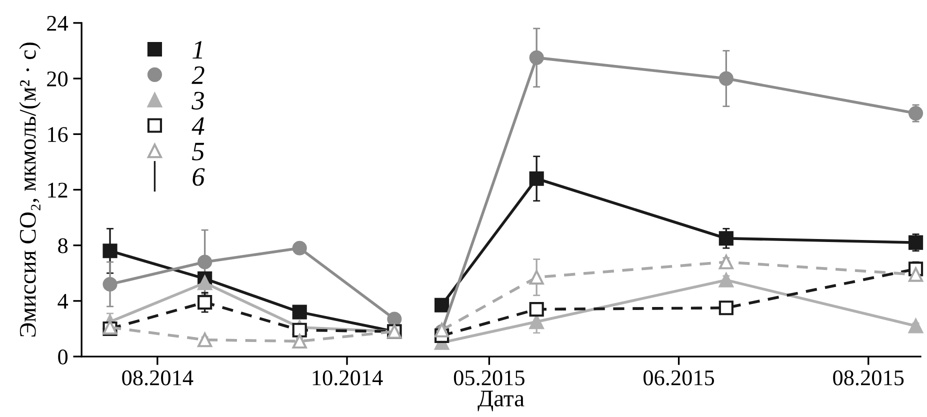 This screenshot has width=927, height=417. Describe the element at coordinates (868, 378) in the screenshot. I see `x-tick-label: 08.2015` at that location.